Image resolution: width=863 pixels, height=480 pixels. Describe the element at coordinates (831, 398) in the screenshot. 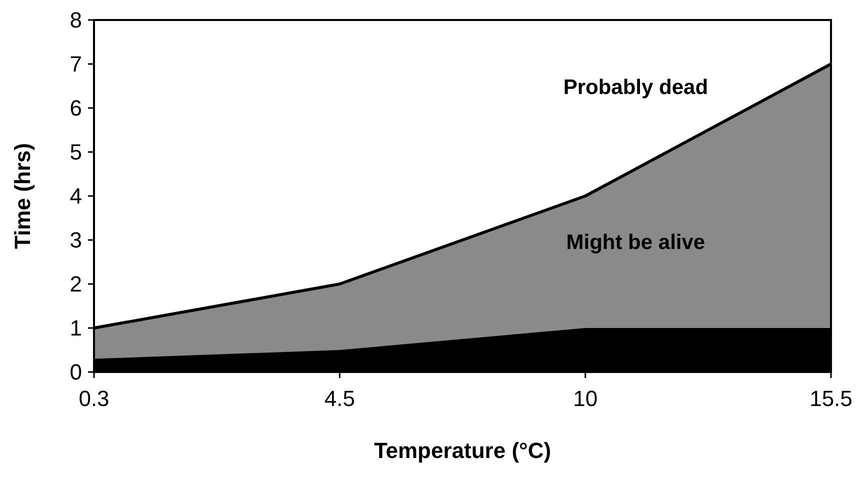

I see `x-tick-label: 15.5` at that location.